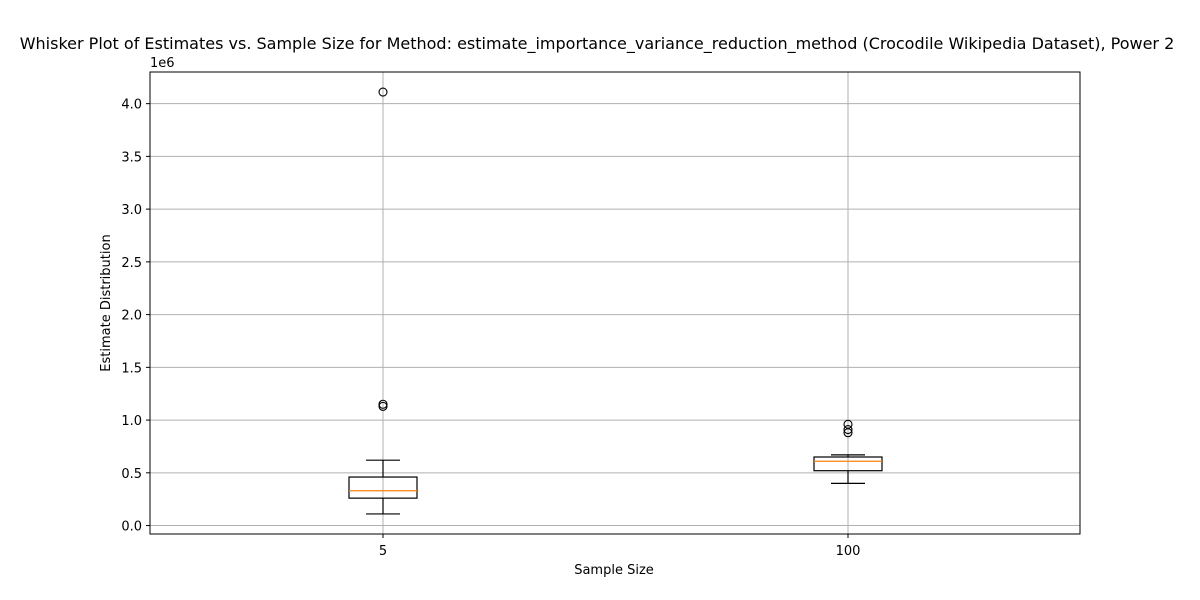 This screenshot has height=600, width=1200. I want to click on y-tick-label: 1.0, so click(131, 421).